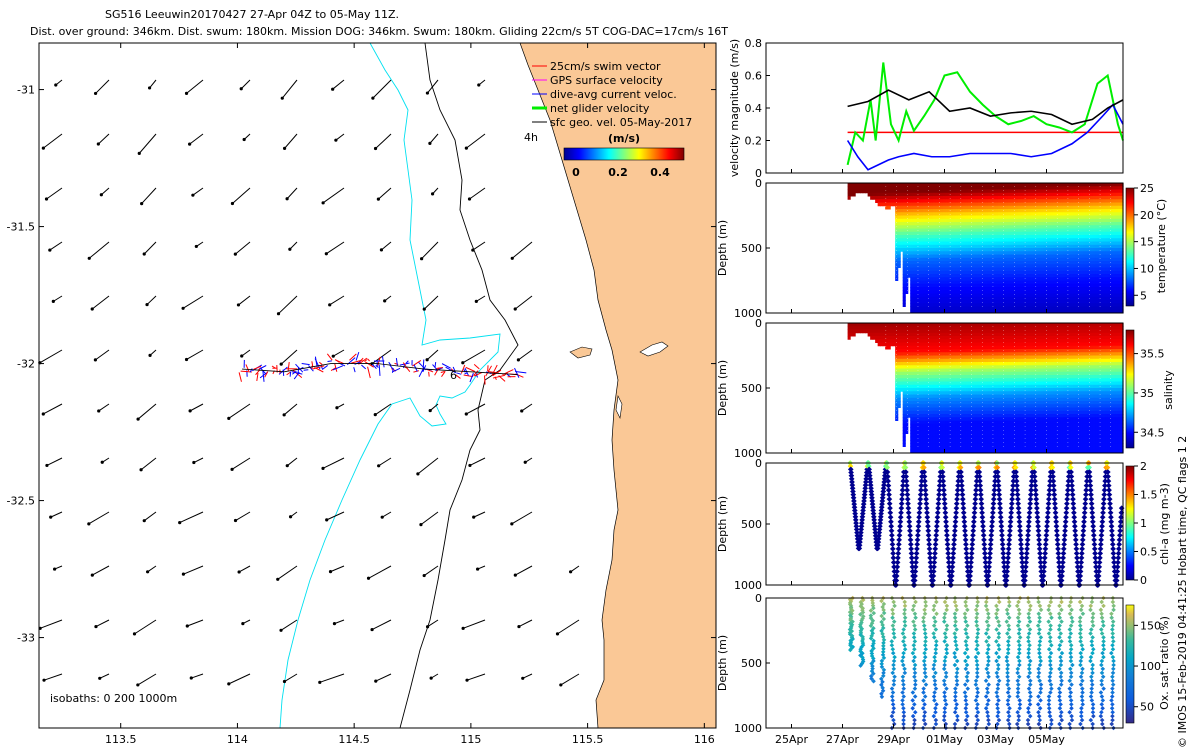  Describe the element at coordinates (485, 380) in the screenshot. I see `track-vector` at that location.